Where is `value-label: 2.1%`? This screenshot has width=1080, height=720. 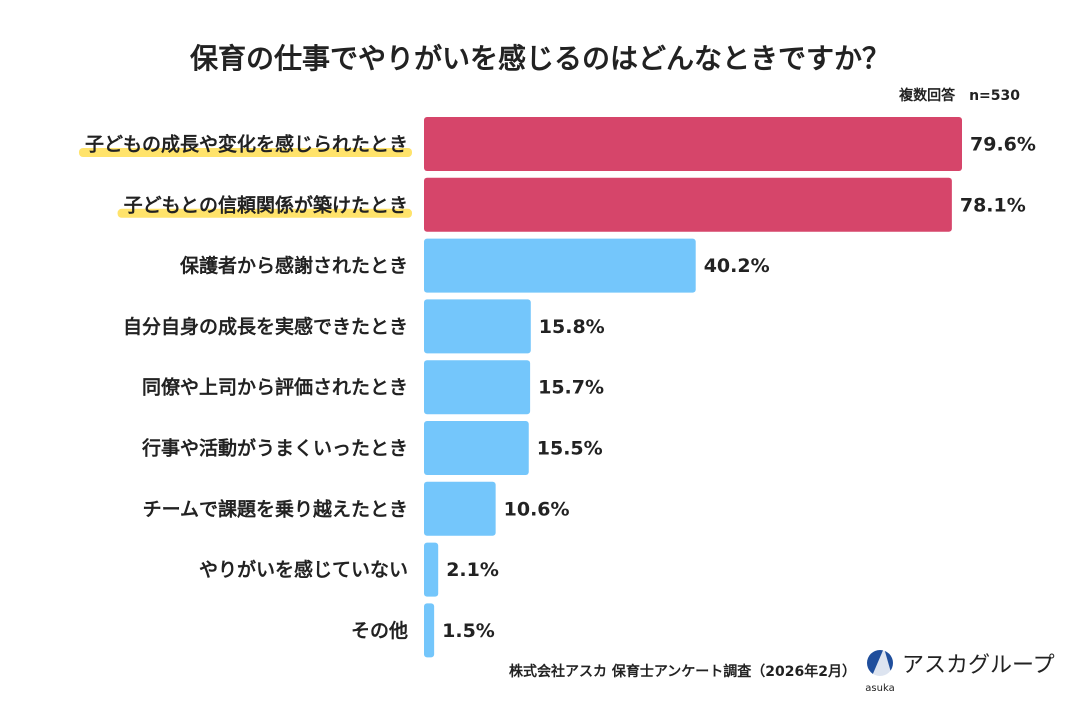
value-label: 2.1% is located at coordinates (472, 570).